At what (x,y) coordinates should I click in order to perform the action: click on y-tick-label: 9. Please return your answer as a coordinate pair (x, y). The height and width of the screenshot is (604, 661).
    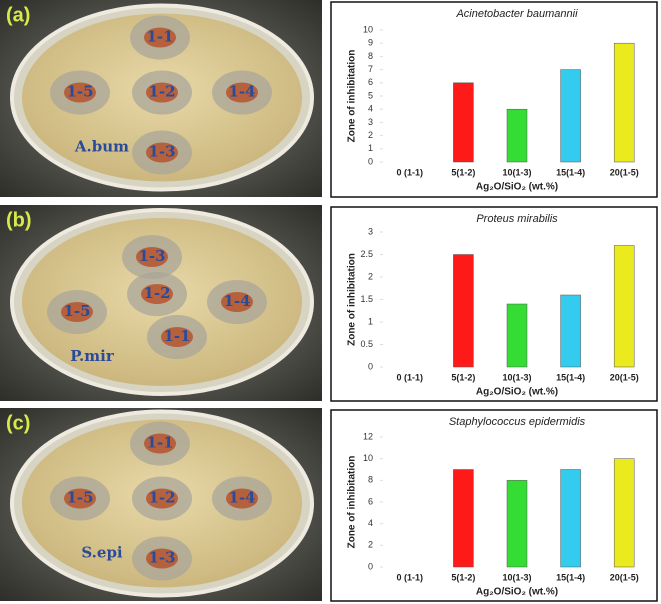
    Looking at the image, I should click on (370, 43).